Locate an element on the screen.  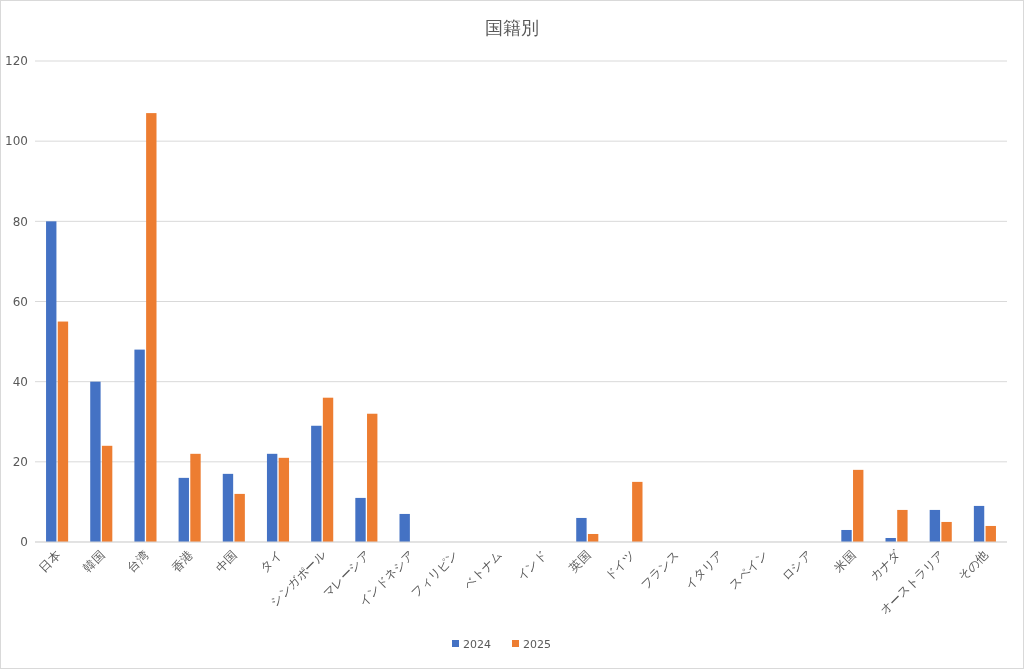
x-tick-label: その他 is located at coordinates (973, 566).